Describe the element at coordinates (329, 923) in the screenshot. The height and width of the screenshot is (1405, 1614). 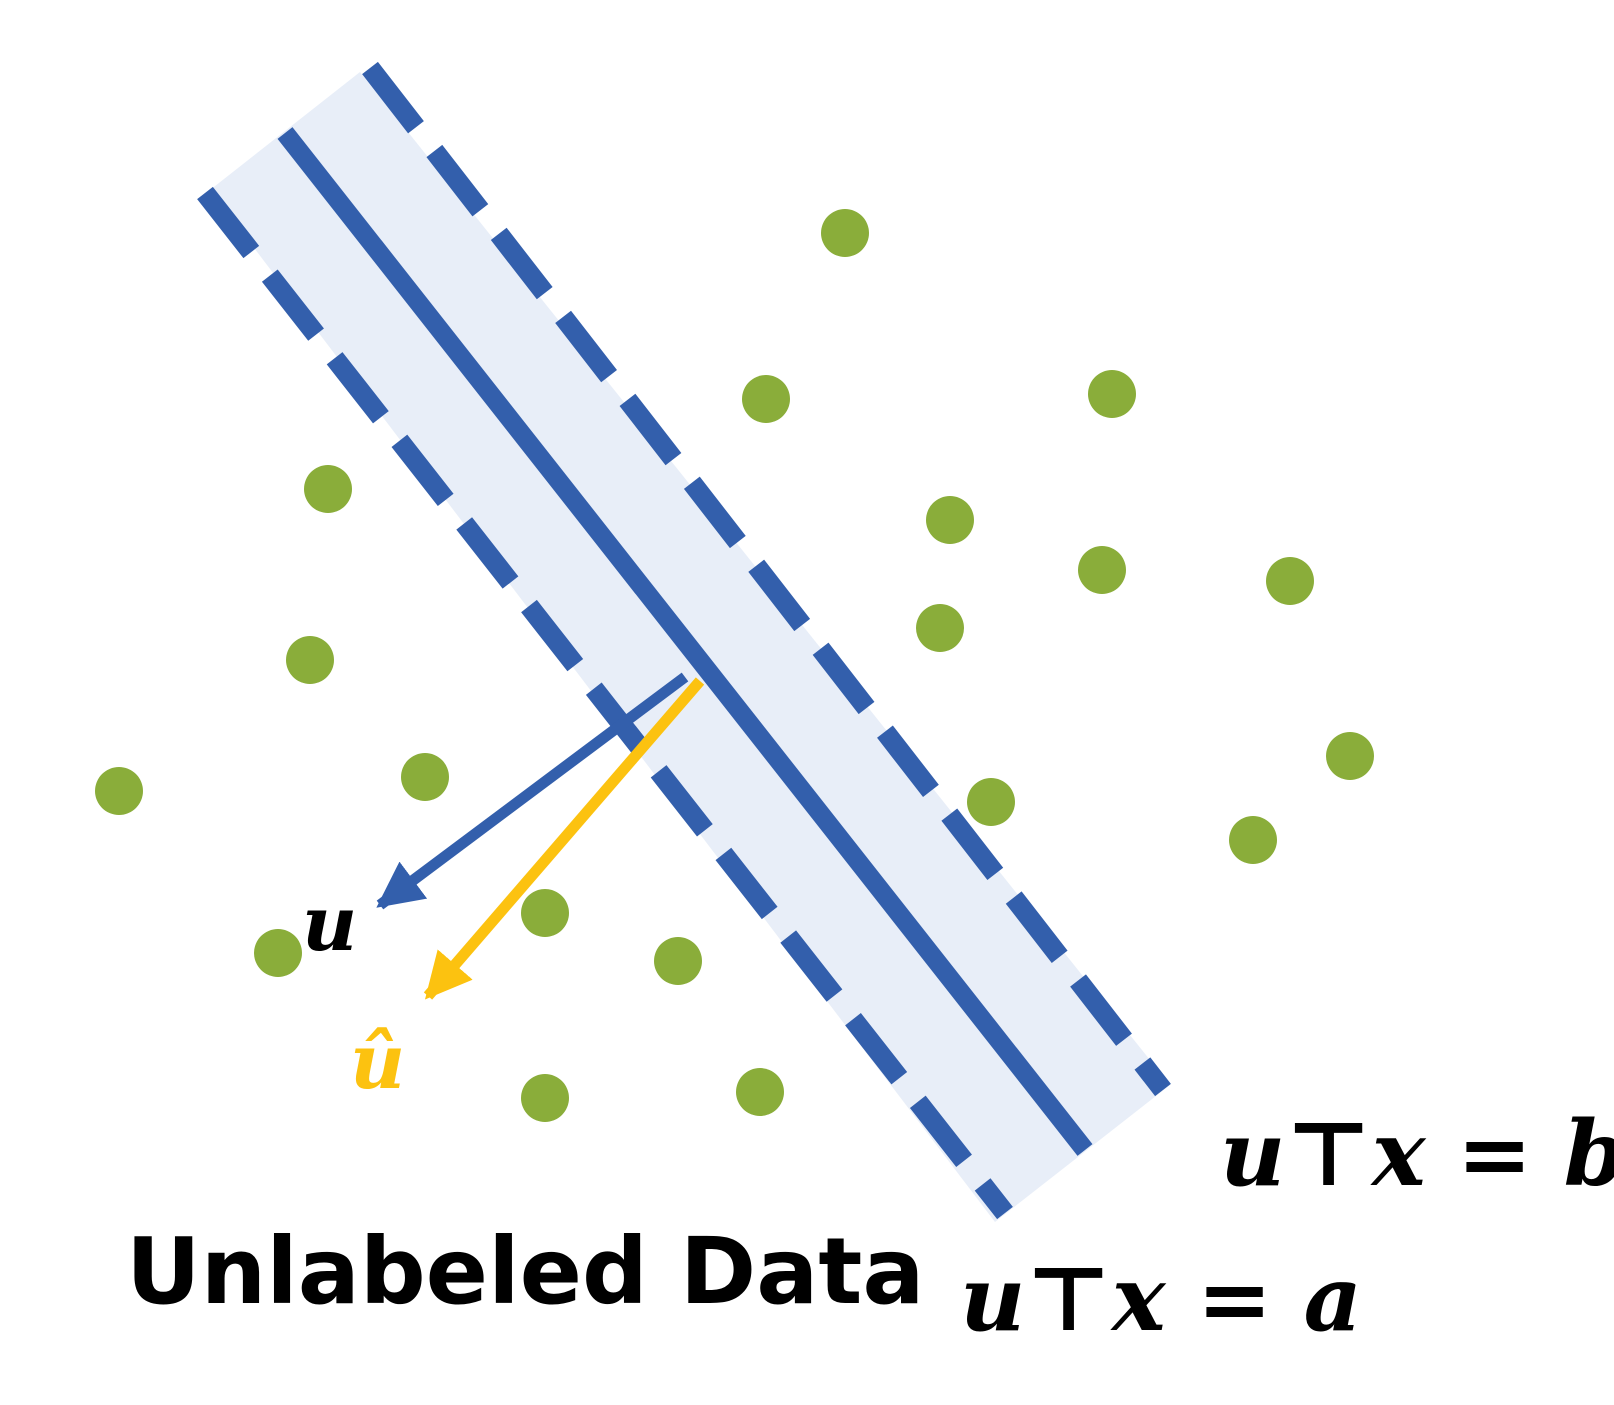
I see `u-label: u` at that location.